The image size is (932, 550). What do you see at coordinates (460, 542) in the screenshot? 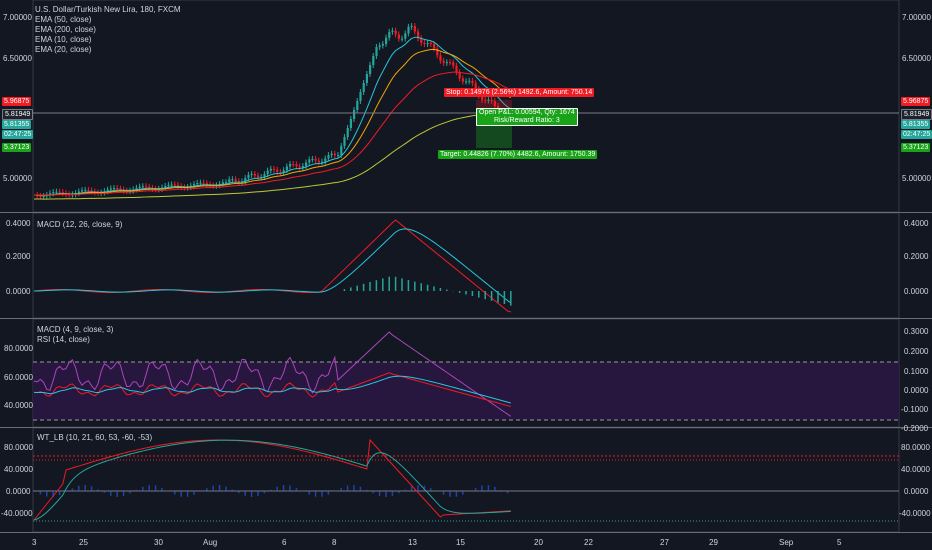
I see `time-tick: 15` at bounding box center [460, 542].